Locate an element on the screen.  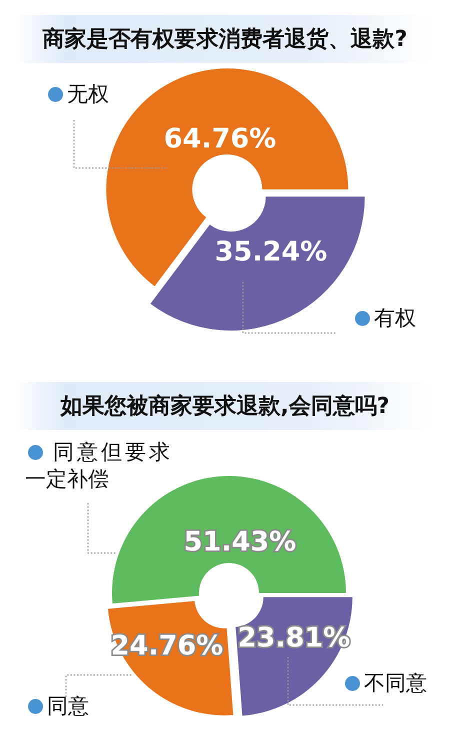
chart-title: 商家是否有权要求消费者退货、退款? is located at coordinates (225, 40).